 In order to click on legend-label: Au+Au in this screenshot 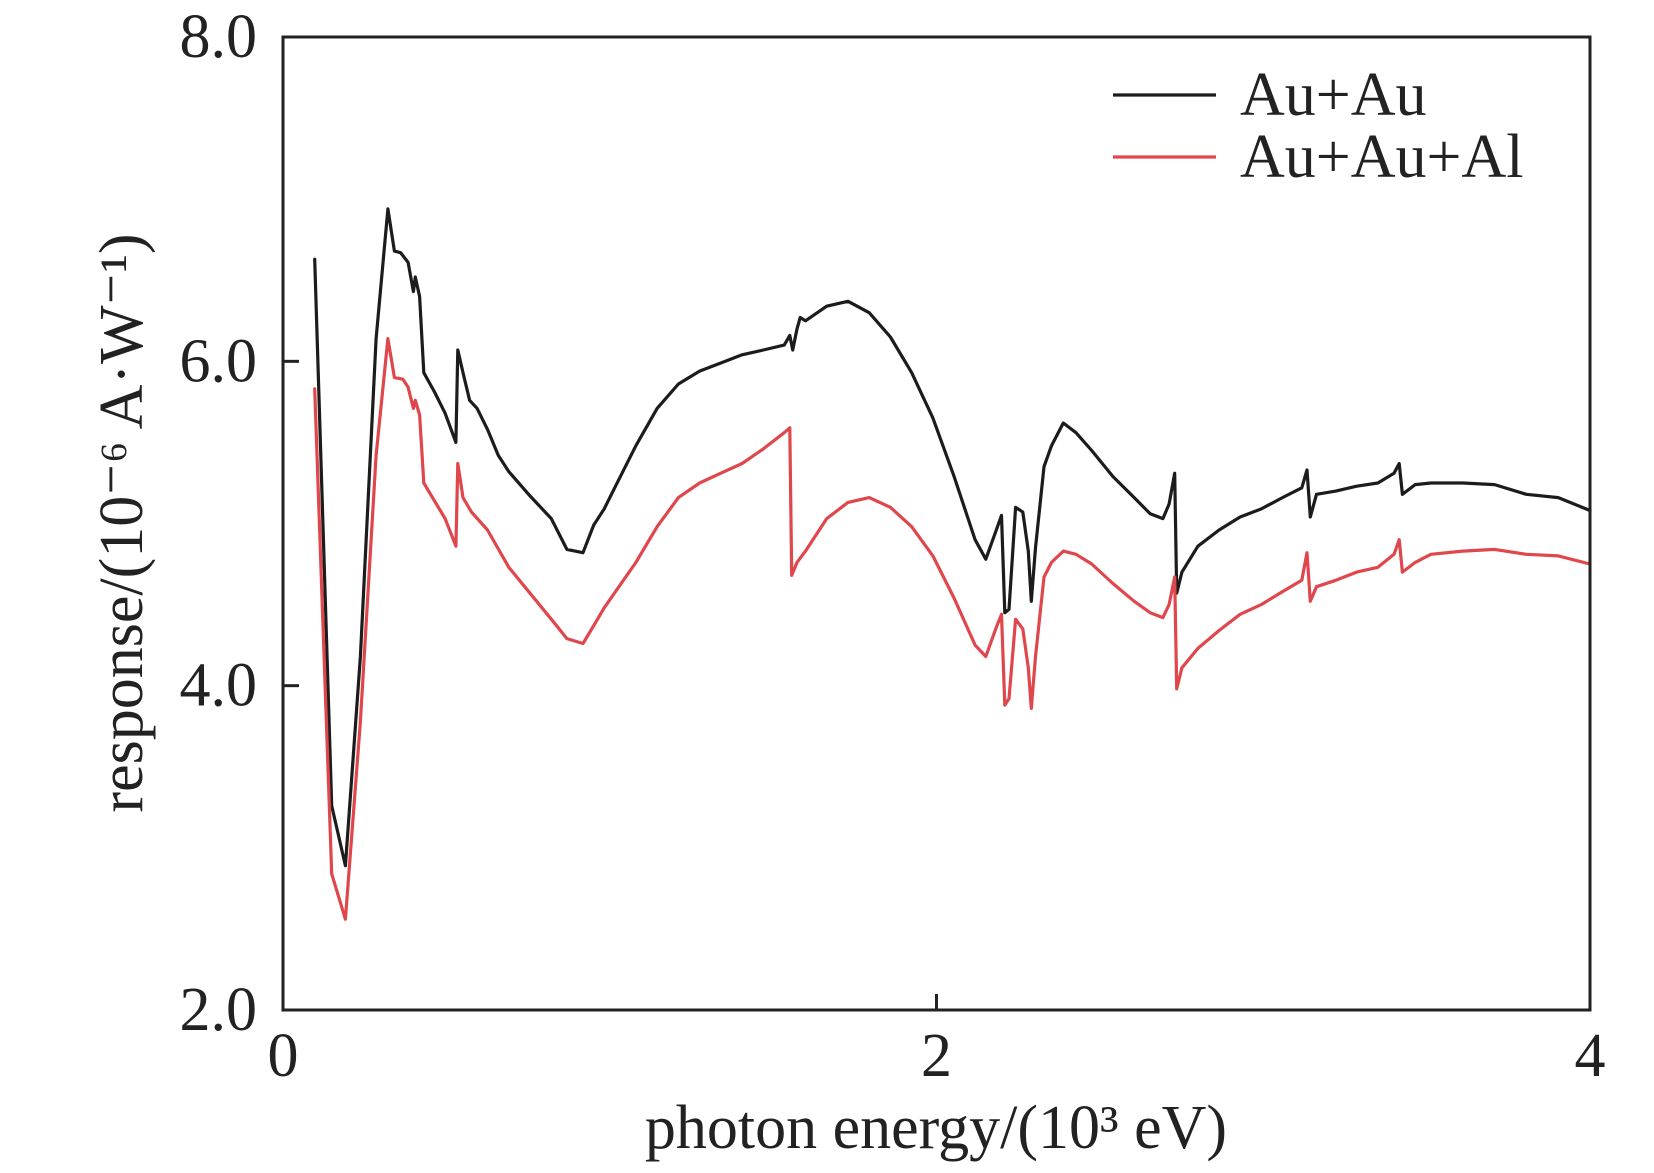, I will do `click(1333, 95)`.